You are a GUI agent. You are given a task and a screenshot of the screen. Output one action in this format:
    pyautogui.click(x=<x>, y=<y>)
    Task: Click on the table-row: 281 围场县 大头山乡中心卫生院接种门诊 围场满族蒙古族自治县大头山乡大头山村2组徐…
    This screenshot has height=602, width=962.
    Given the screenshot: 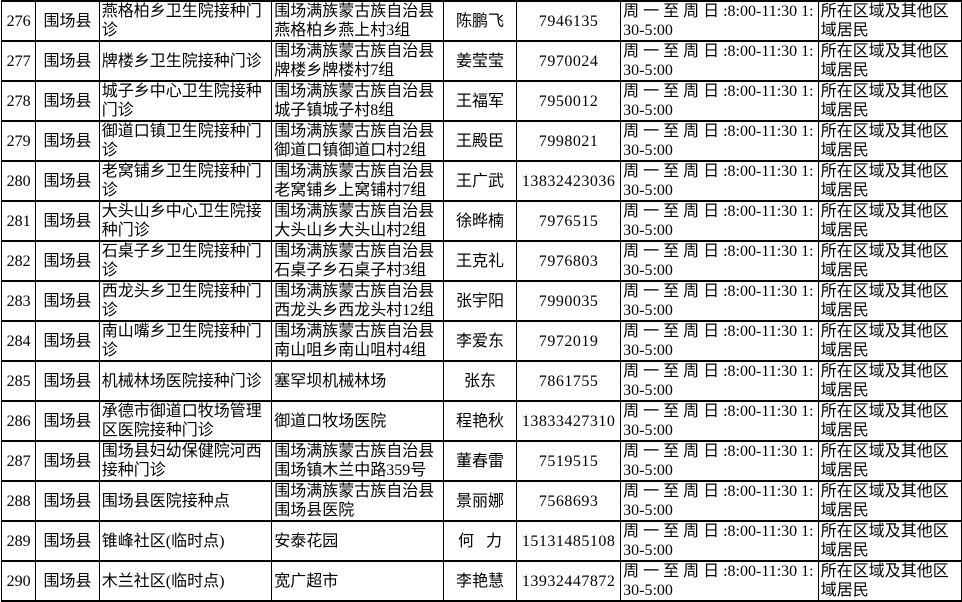 What is the action you would take?
    pyautogui.click(x=481, y=221)
    